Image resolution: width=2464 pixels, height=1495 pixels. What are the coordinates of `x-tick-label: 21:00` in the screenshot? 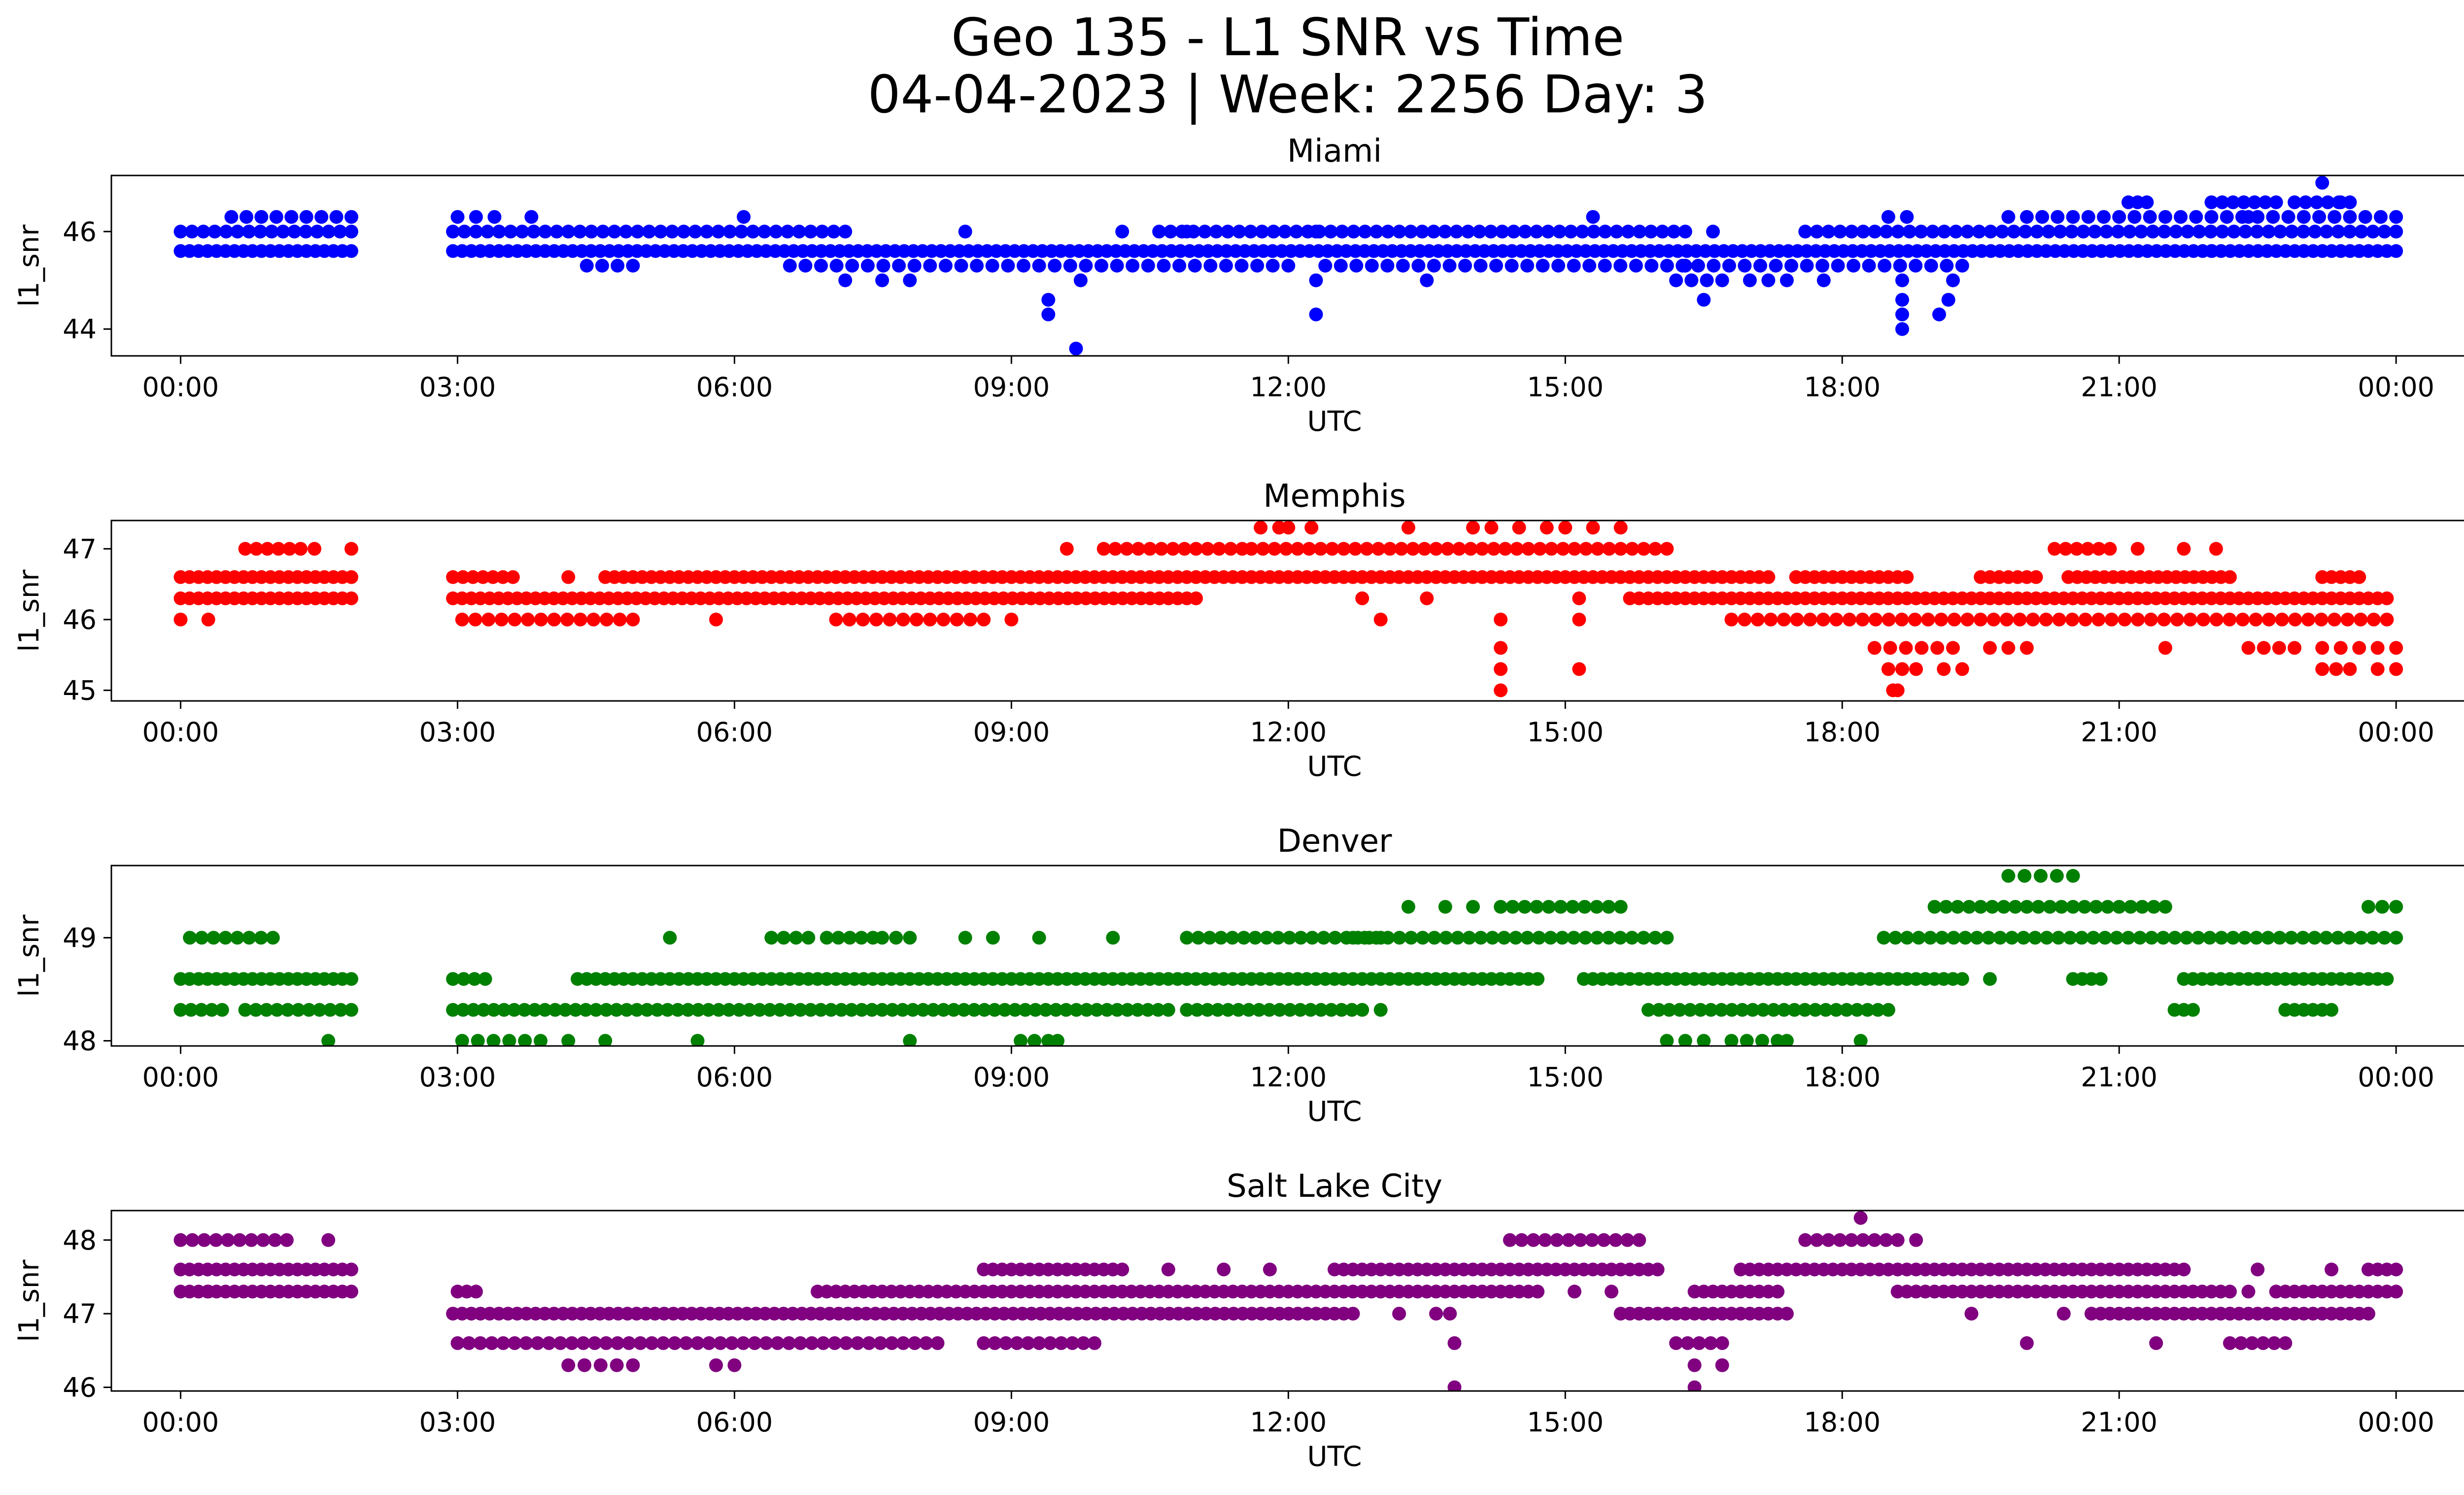 It's located at (2119, 387).